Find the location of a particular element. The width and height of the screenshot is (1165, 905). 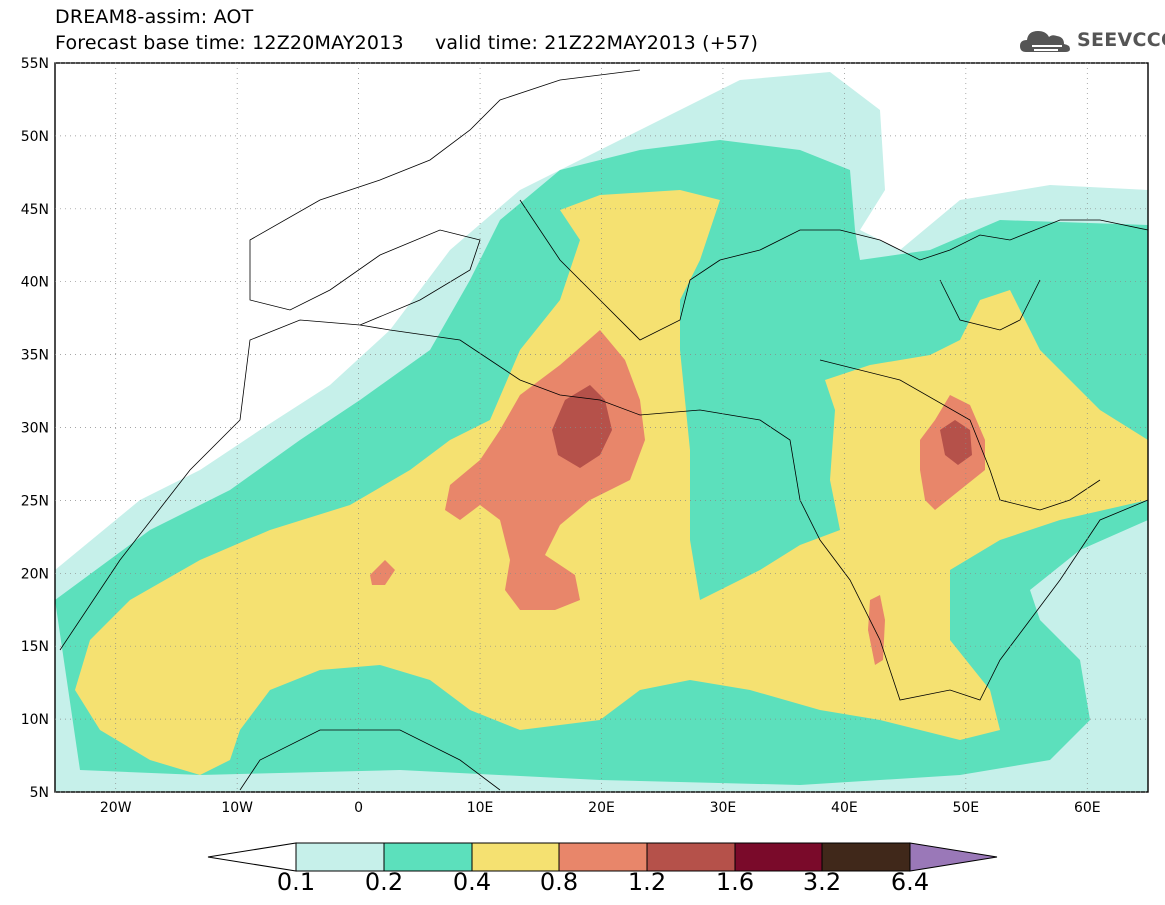

colorbar-swatch-0.8 is located at coordinates (603, 857).